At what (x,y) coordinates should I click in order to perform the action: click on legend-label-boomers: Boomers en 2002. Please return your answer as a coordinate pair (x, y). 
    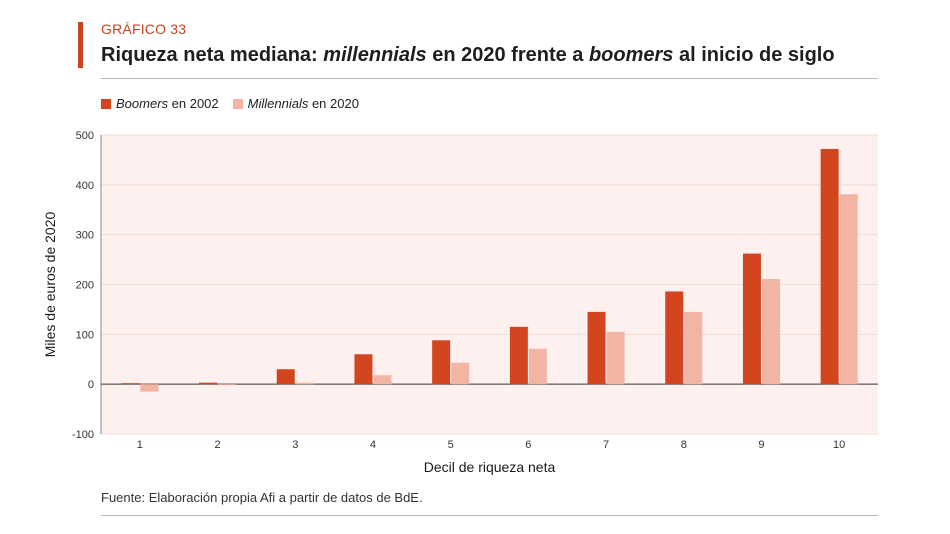
    Looking at the image, I should click on (167, 103).